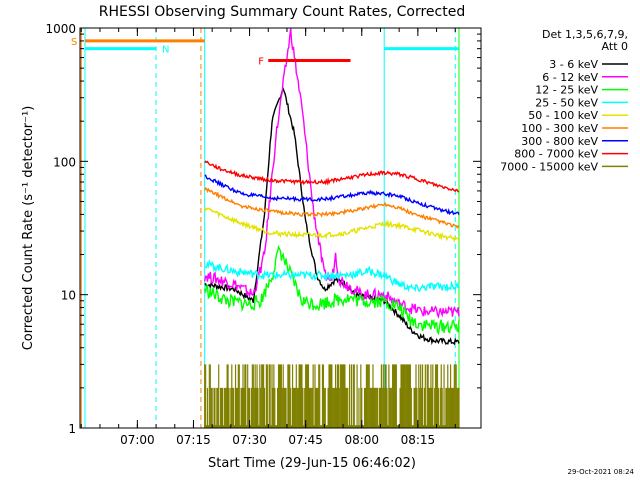  Describe the element at coordinates (137, 440) in the screenshot. I see `x-tick-label: 07:00` at that location.